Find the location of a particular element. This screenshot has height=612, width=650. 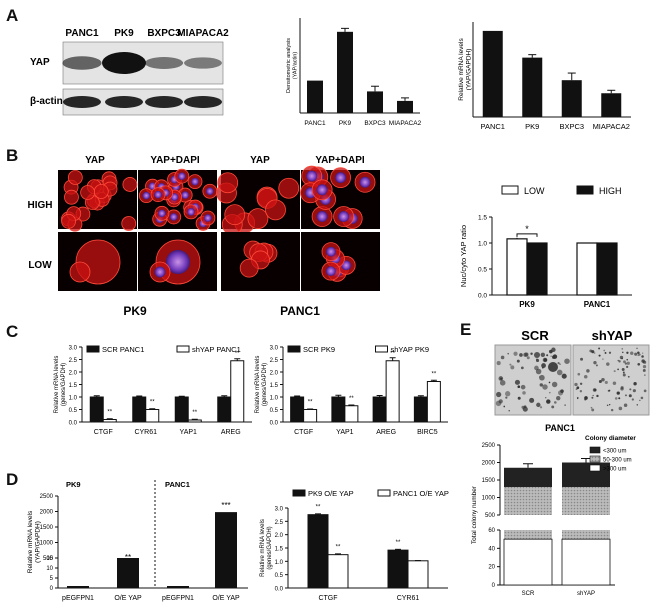

panel-label-b: B is located at coordinates (12, 155).